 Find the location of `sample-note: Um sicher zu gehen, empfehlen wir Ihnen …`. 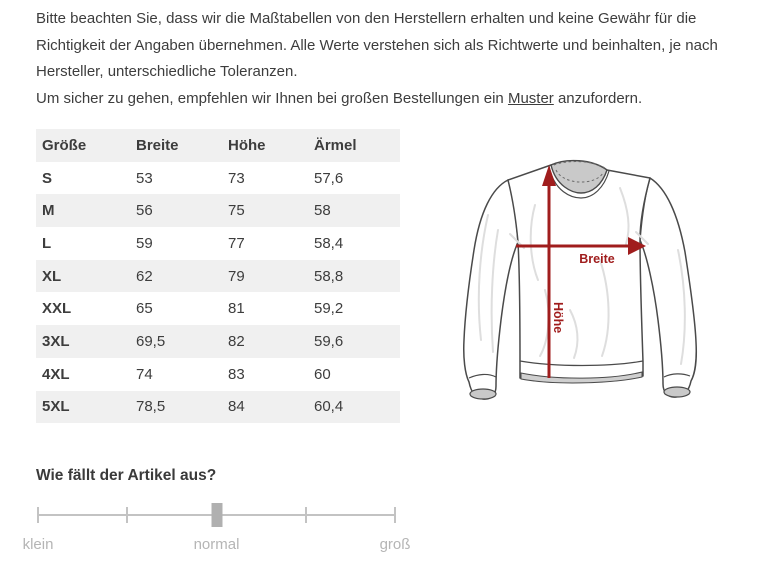

sample-note: Um sicher zu gehen, empfehlen wir Ihnen … is located at coordinates (397, 99).